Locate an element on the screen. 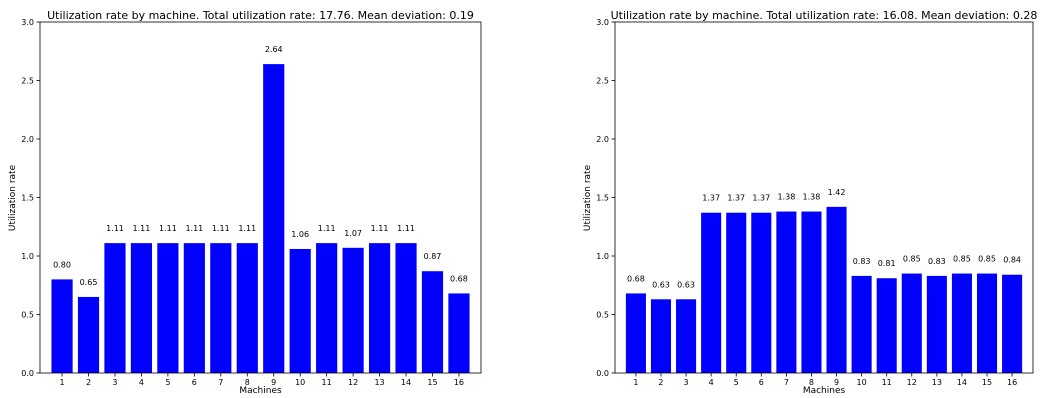 The height and width of the screenshot is (398, 1046). x-tick-label: 3 is located at coordinates (686, 382).